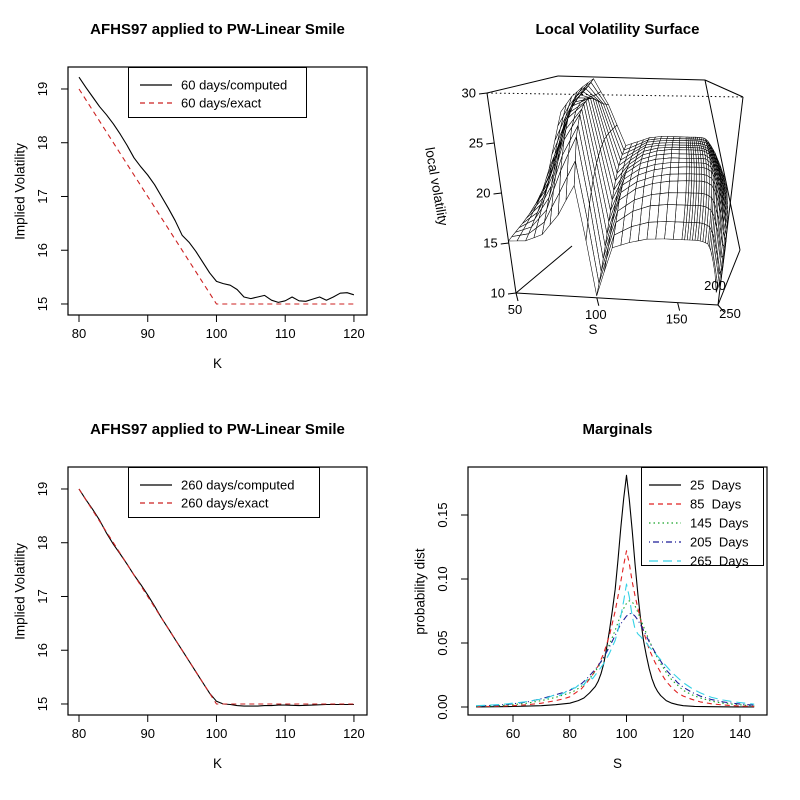 The image size is (800, 800). I want to click on box-edge-dotted, so click(615, 95).